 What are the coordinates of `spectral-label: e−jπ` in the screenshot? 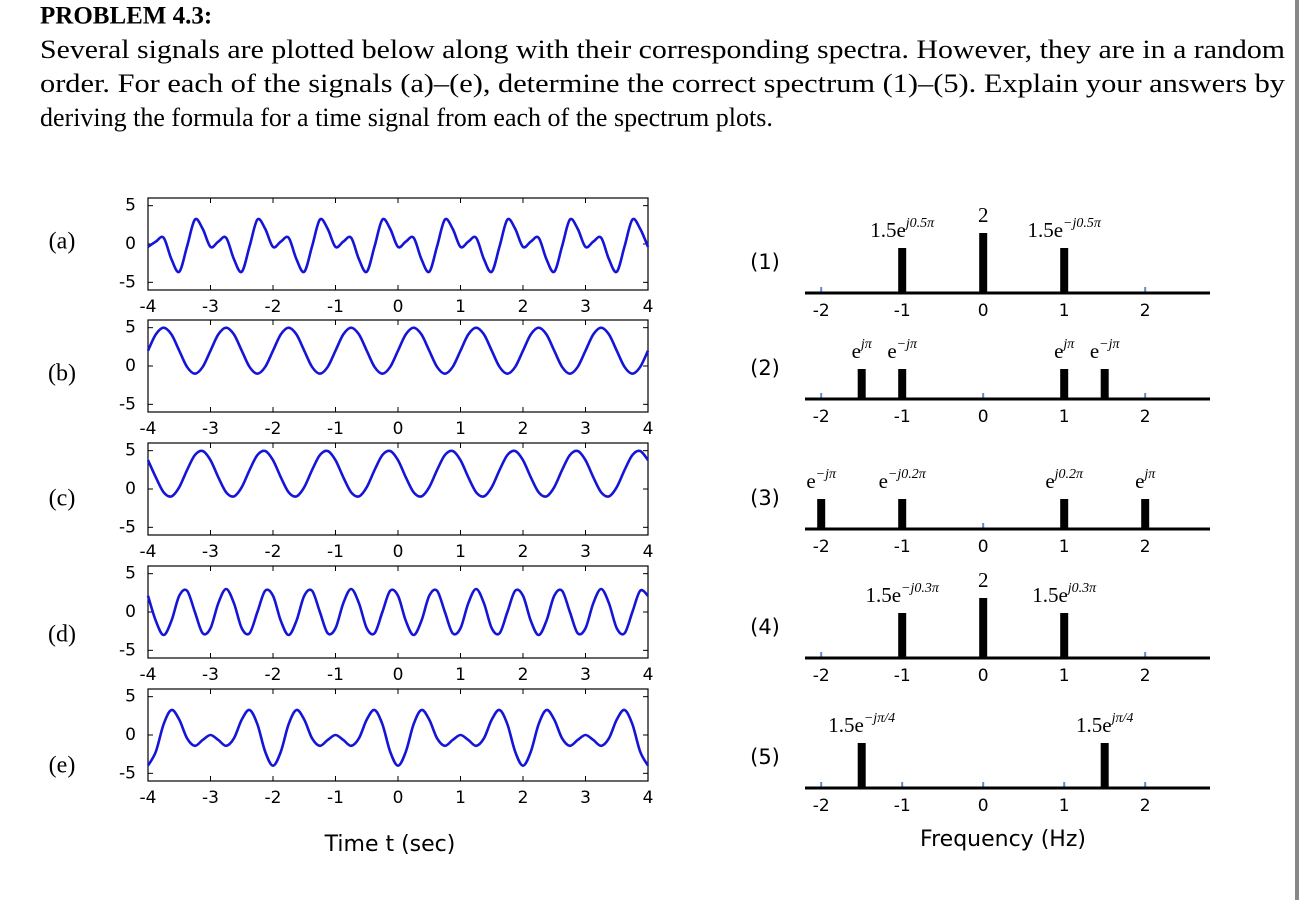 It's located at (821, 480).